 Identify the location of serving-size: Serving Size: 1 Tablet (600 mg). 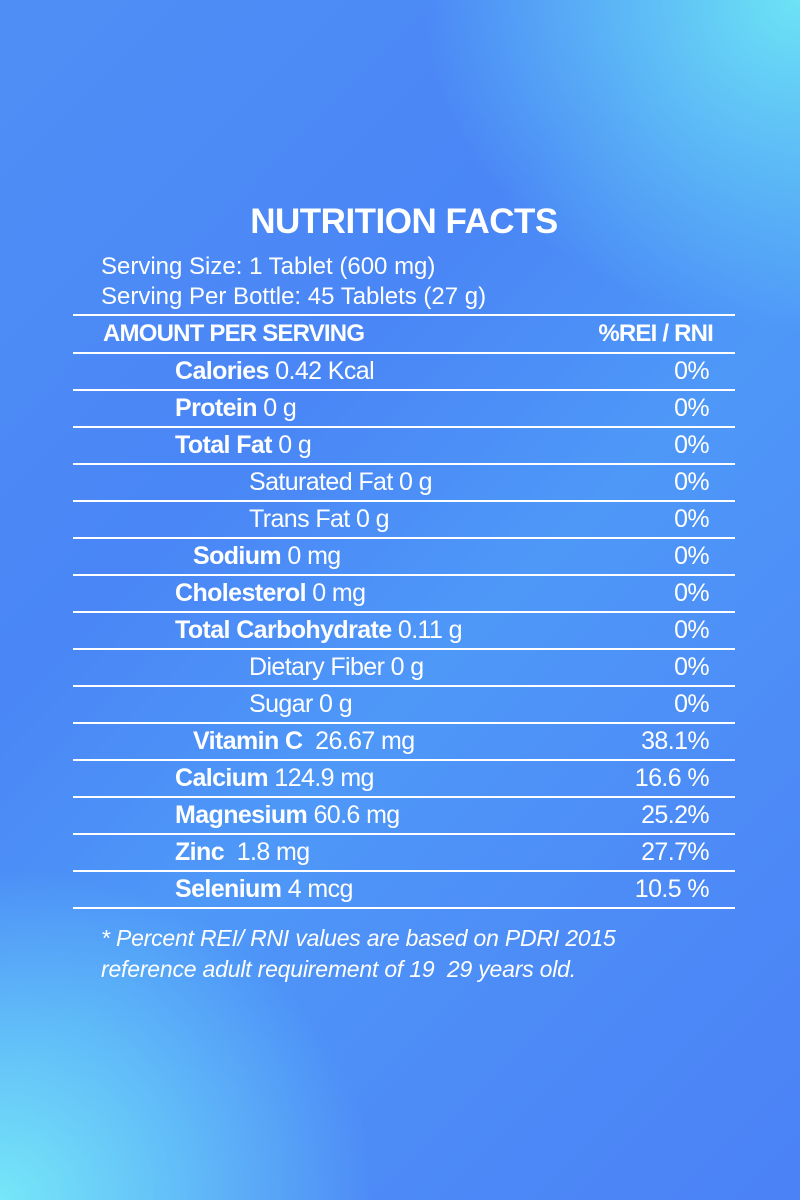
(268, 266).